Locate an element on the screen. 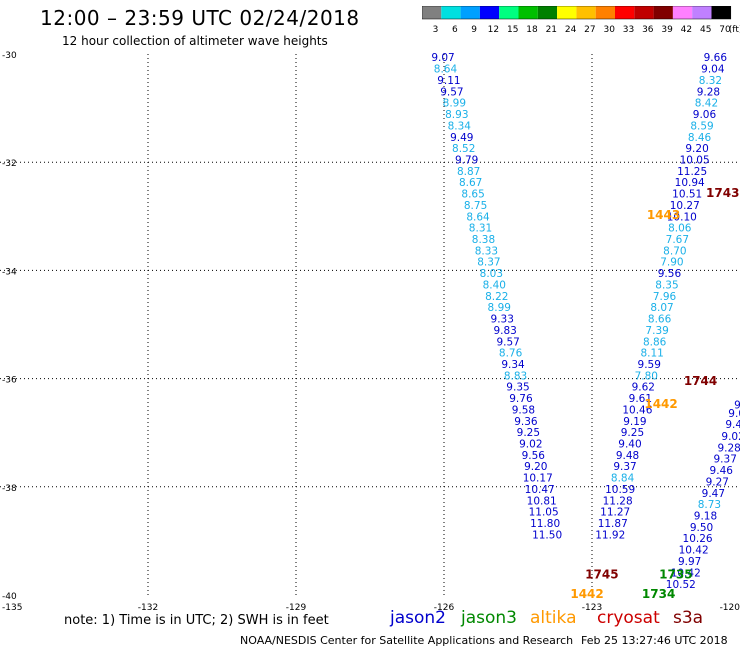  wave-height-label: 10.47 is located at coordinates (540, 490).